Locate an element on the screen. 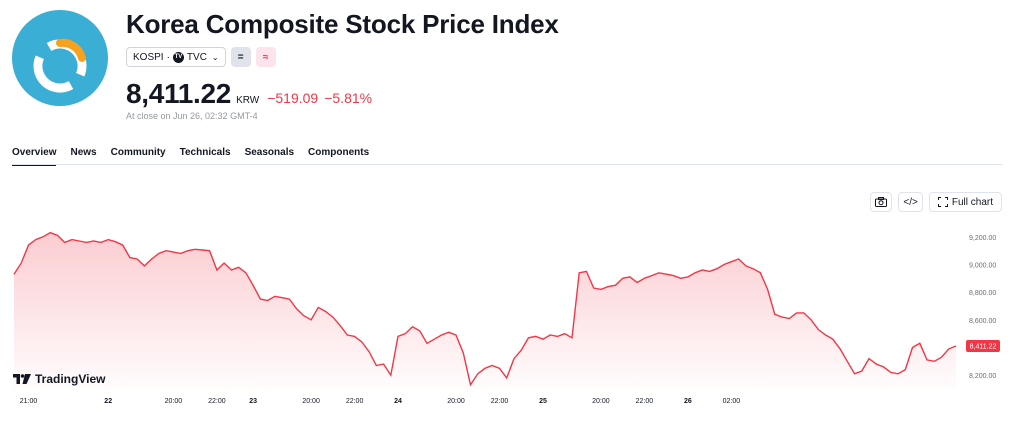  price-row: 8,411.22 KRW −519.09 −5.81% is located at coordinates (249, 94).